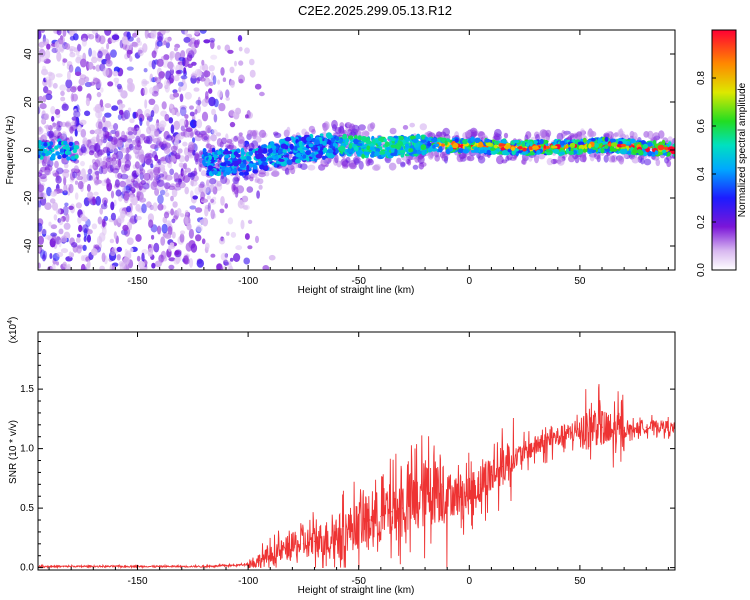  I want to click on colorbar-tick-label: 0.8, so click(701, 78).